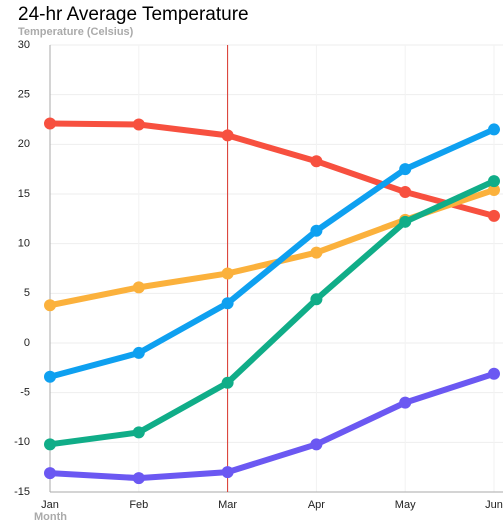 Image resolution: width=503 pixels, height=522 pixels. I want to click on y-tick-label: 20, so click(24, 144).